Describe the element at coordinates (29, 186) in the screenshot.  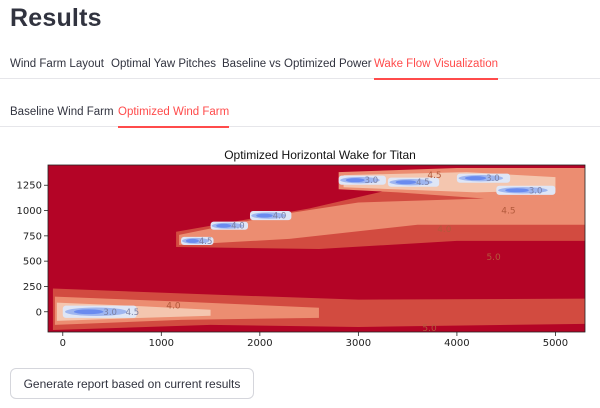
I see `y-tick-label: 1250` at that location.